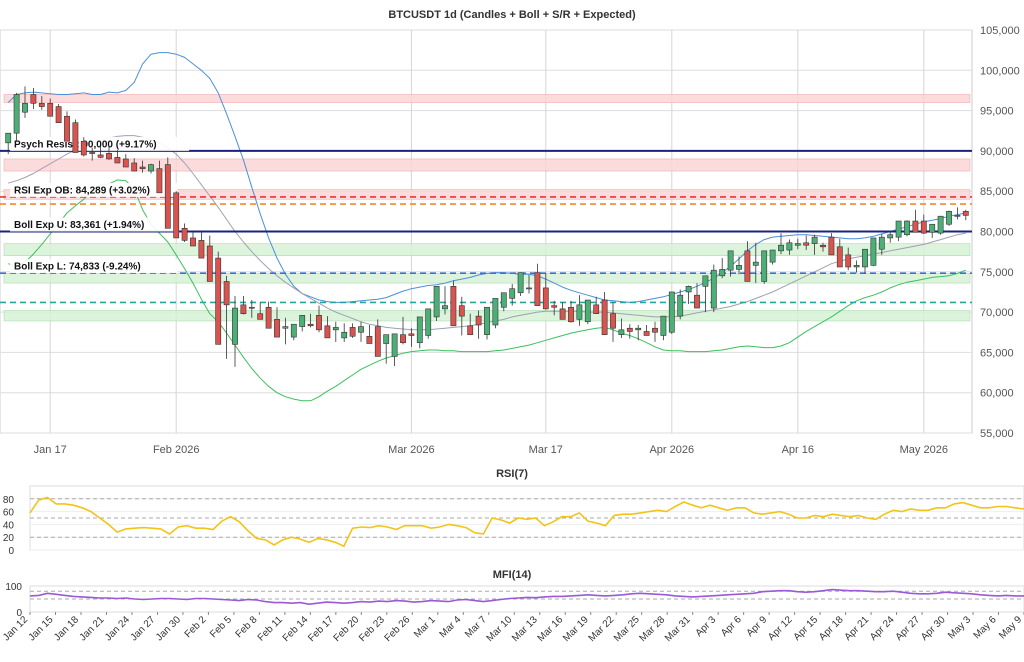 This screenshot has height=662, width=1024. Describe the element at coordinates (79, 225) in the screenshot. I see `expected-level-label: Boll Exp U: 83,361 (+1.94%)` at that location.